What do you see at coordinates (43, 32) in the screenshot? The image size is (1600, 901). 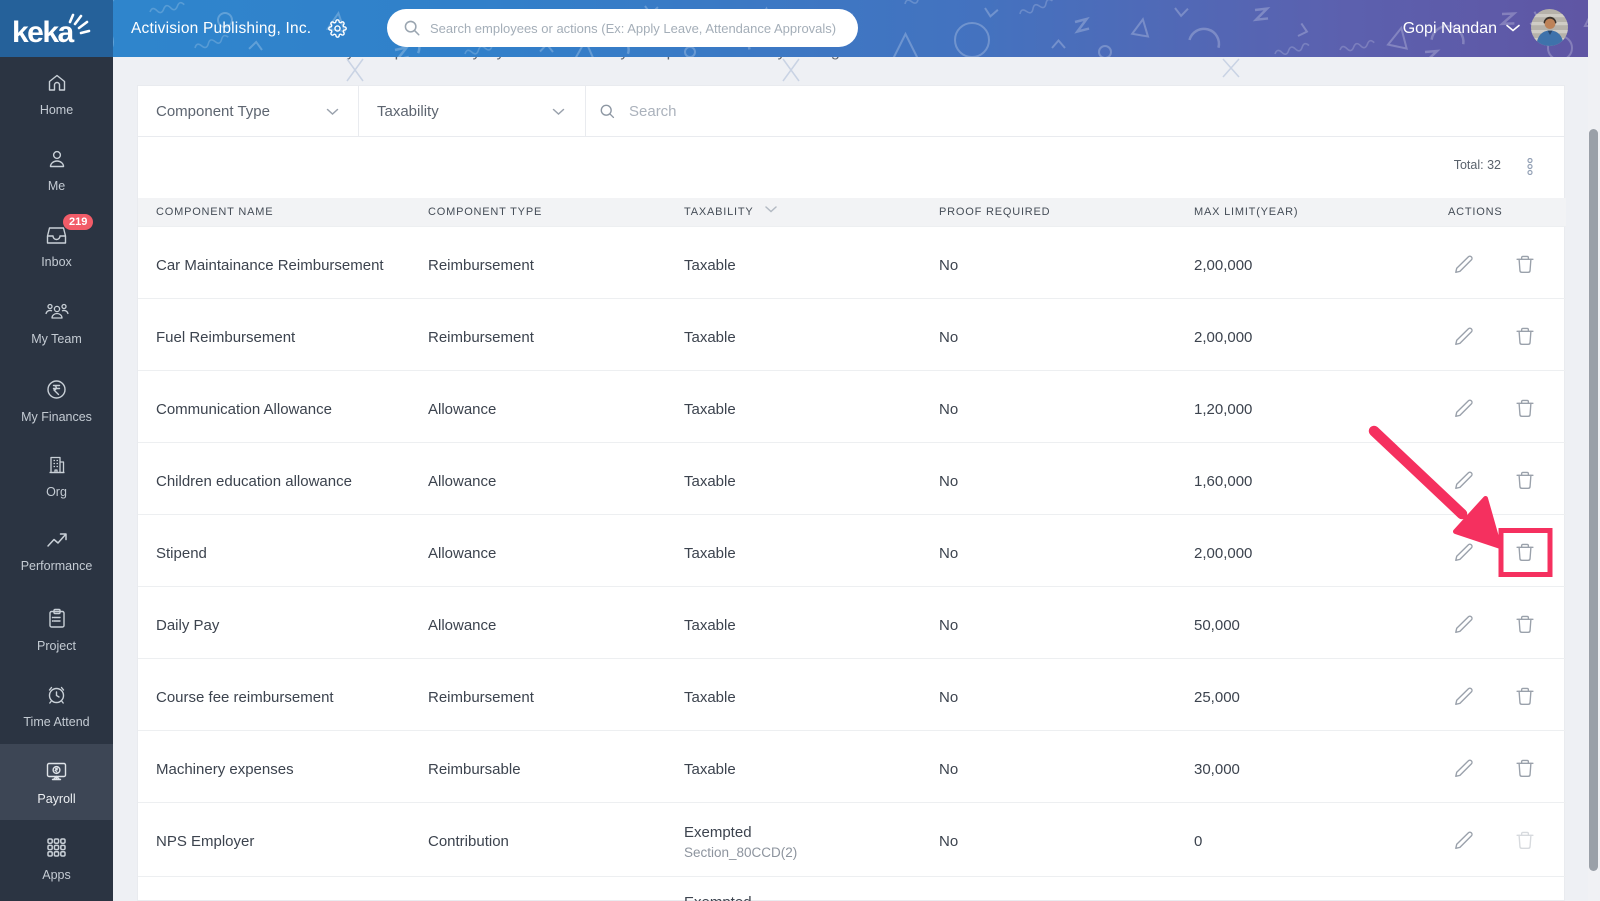 I see `svg-text: keka` at bounding box center [43, 32].